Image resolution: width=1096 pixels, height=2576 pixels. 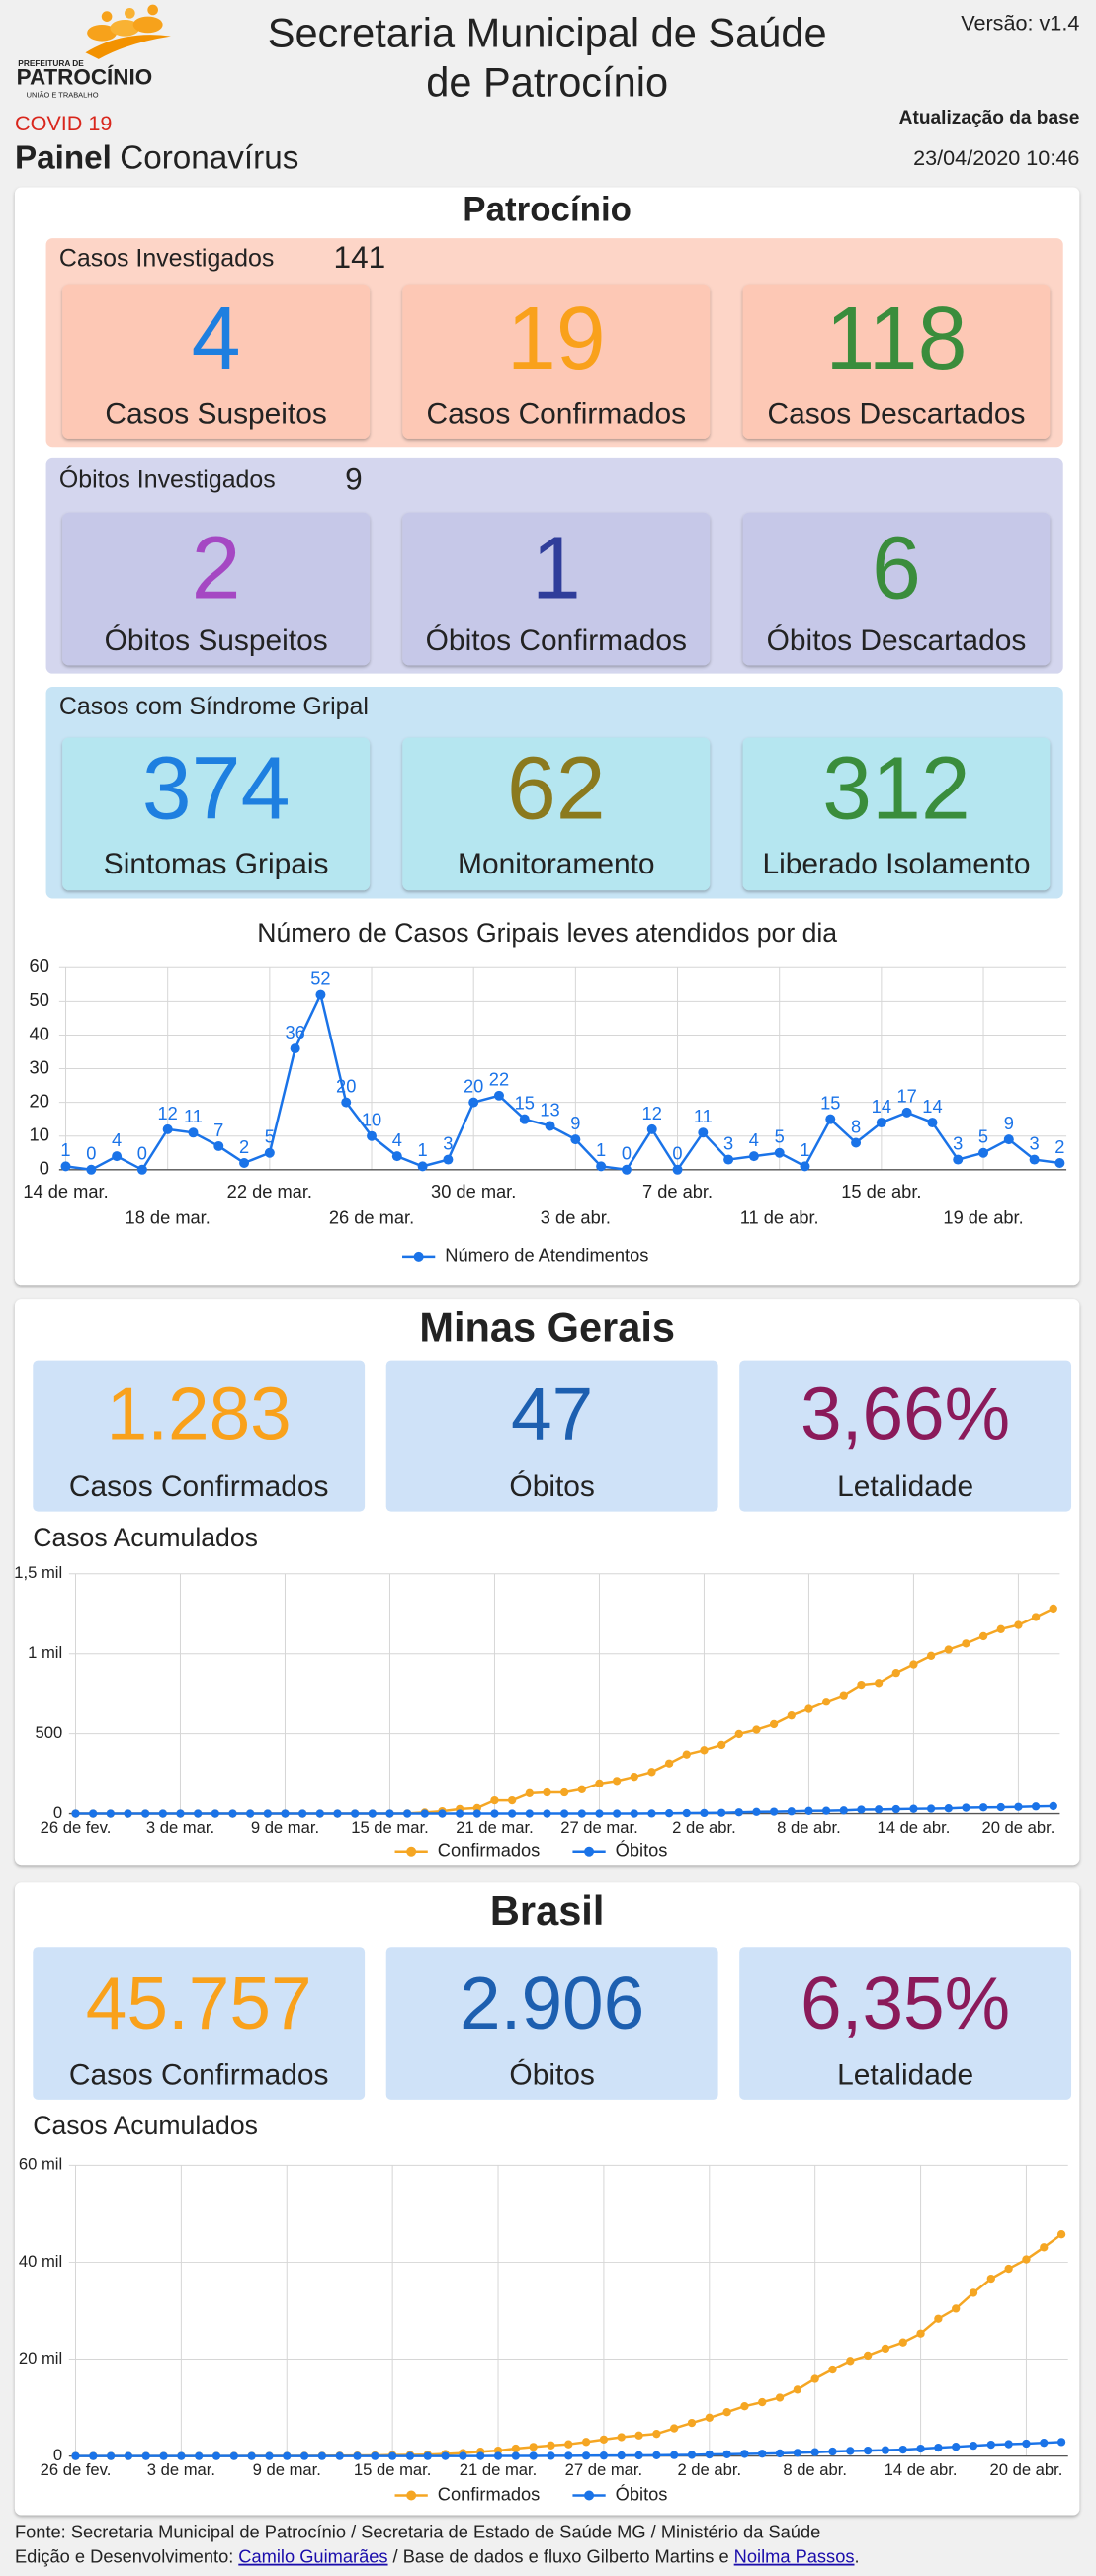 I want to click on data-label: 11, so click(x=193, y=1116).